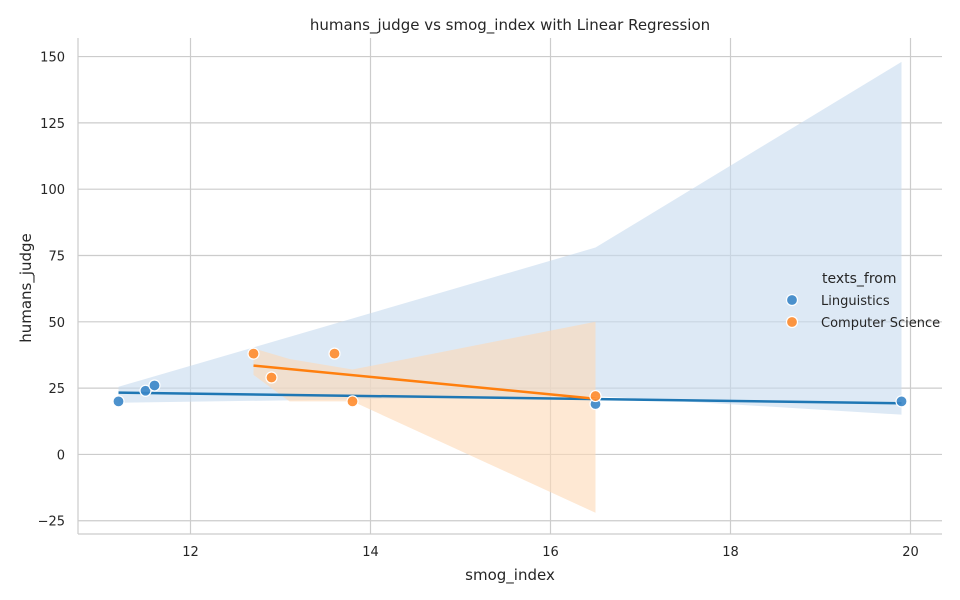 This screenshot has width=960, height=600. What do you see at coordinates (424, 417) in the screenshot?
I see `confidence-band` at bounding box center [424, 417].